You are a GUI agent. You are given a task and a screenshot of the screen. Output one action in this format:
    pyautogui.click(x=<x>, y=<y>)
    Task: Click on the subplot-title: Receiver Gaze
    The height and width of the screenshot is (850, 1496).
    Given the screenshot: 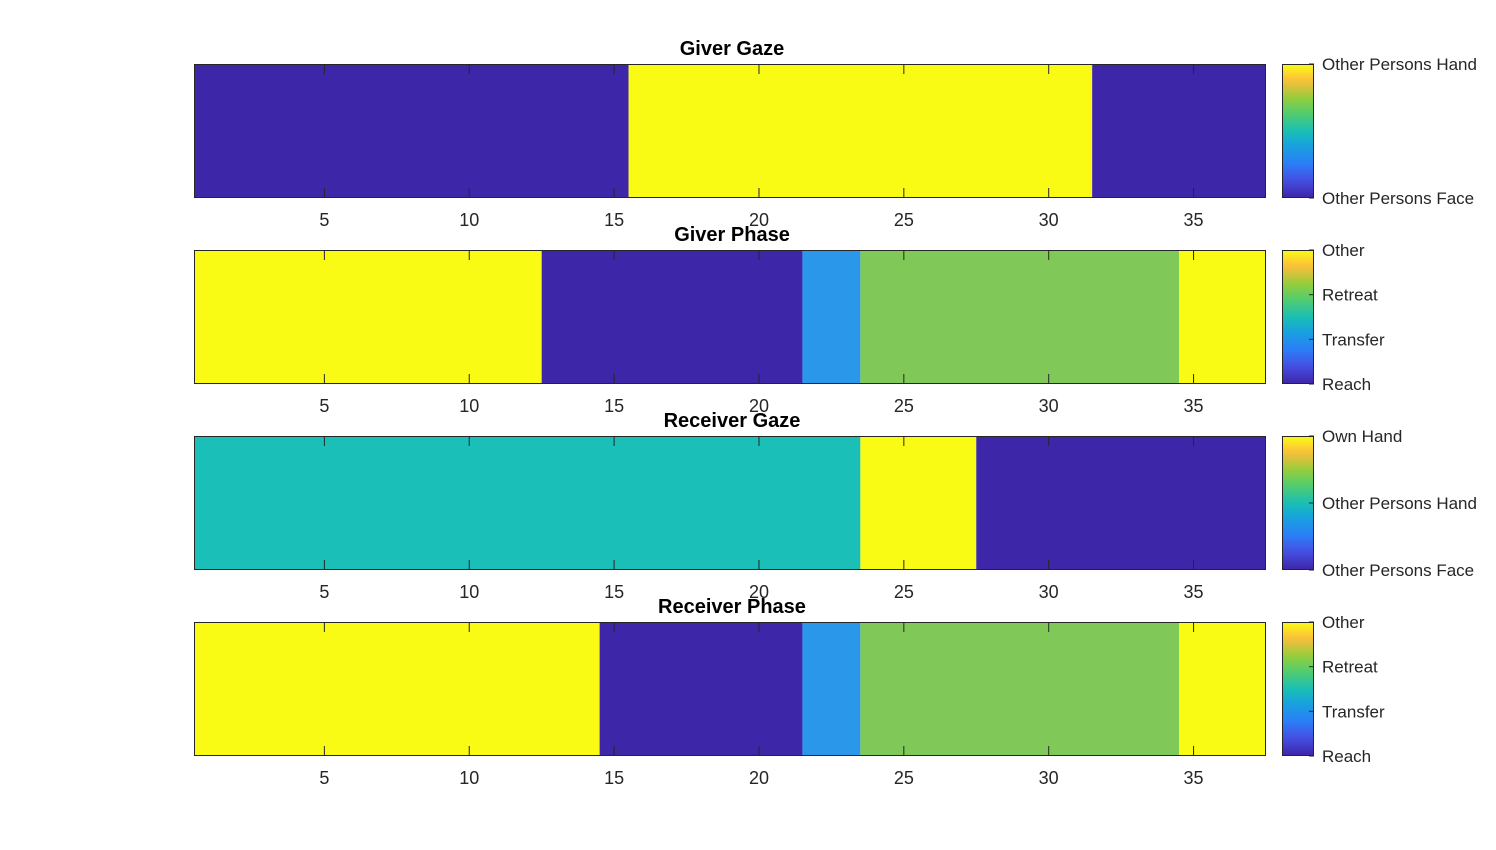 What is the action you would take?
    pyautogui.click(x=732, y=421)
    